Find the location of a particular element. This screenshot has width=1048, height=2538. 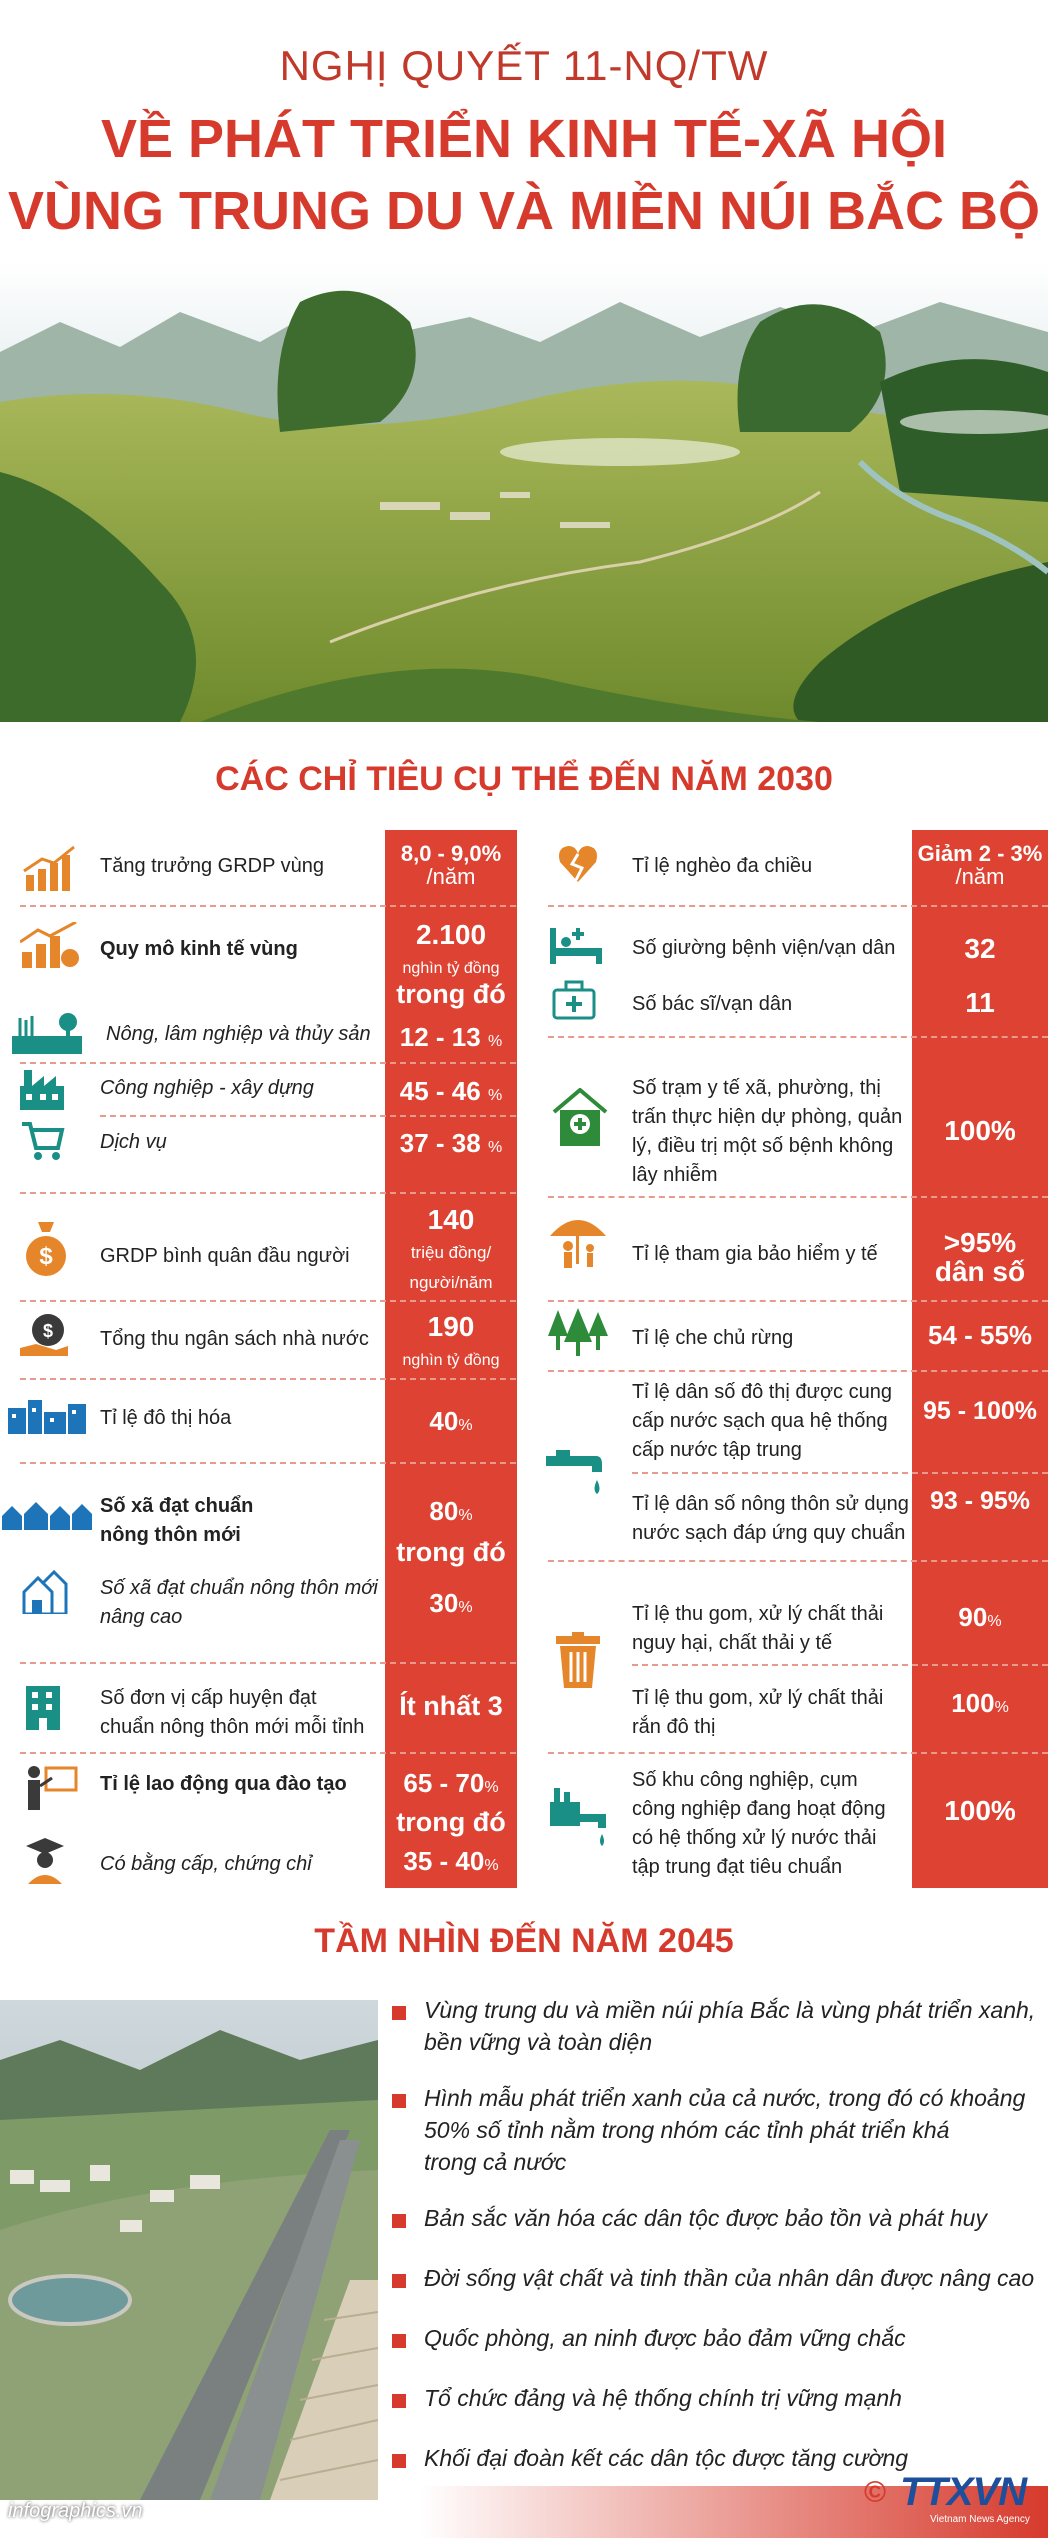

doctors-label: Số bác sĩ/vạn dân is located at coordinates (712, 1004).